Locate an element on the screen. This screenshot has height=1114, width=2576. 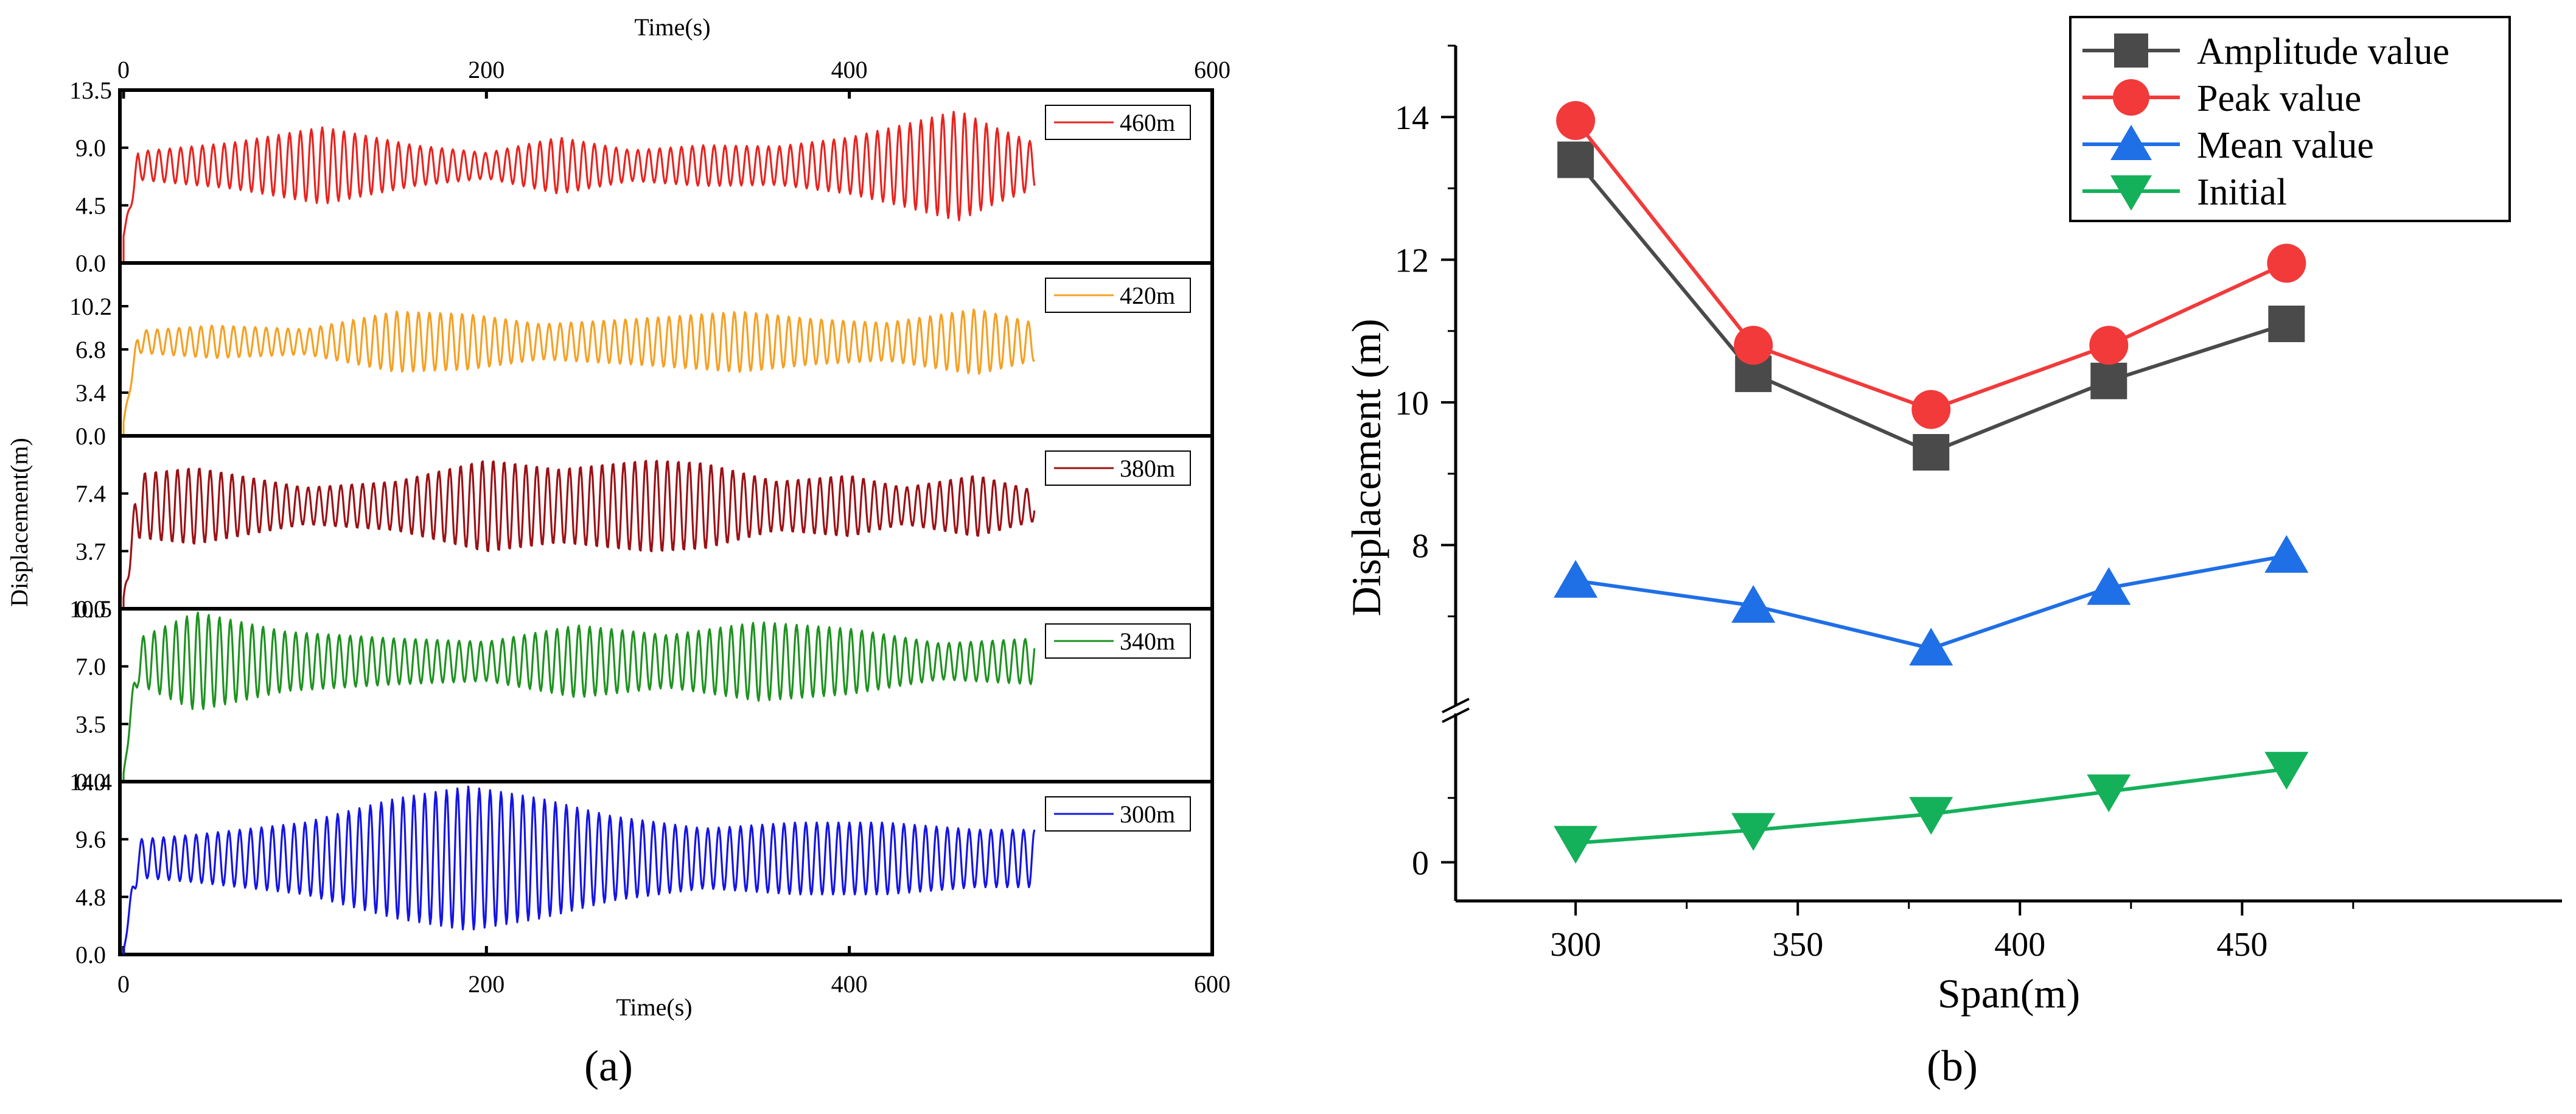
series-line-420m is located at coordinates (579, 372).